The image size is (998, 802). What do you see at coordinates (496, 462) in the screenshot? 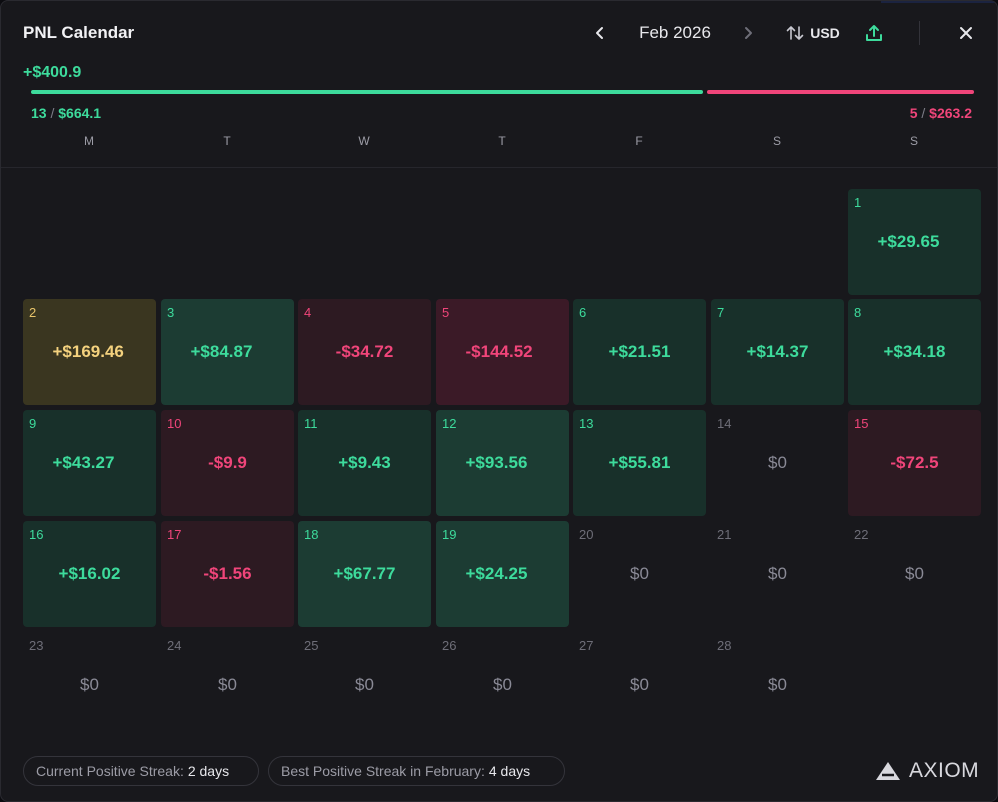
I see `day-pnl-value: +$93.56` at bounding box center [496, 462].